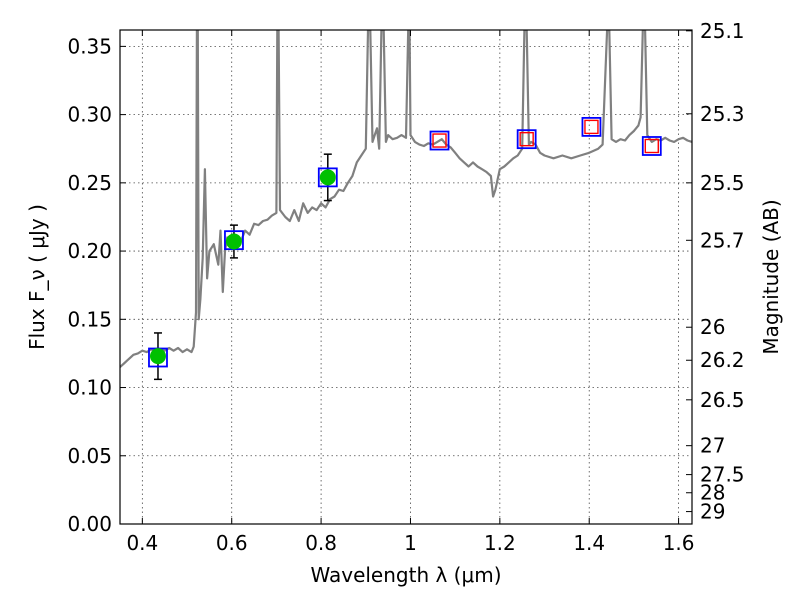  I want to click on y-tick-label: 0.05, so click(89, 456).